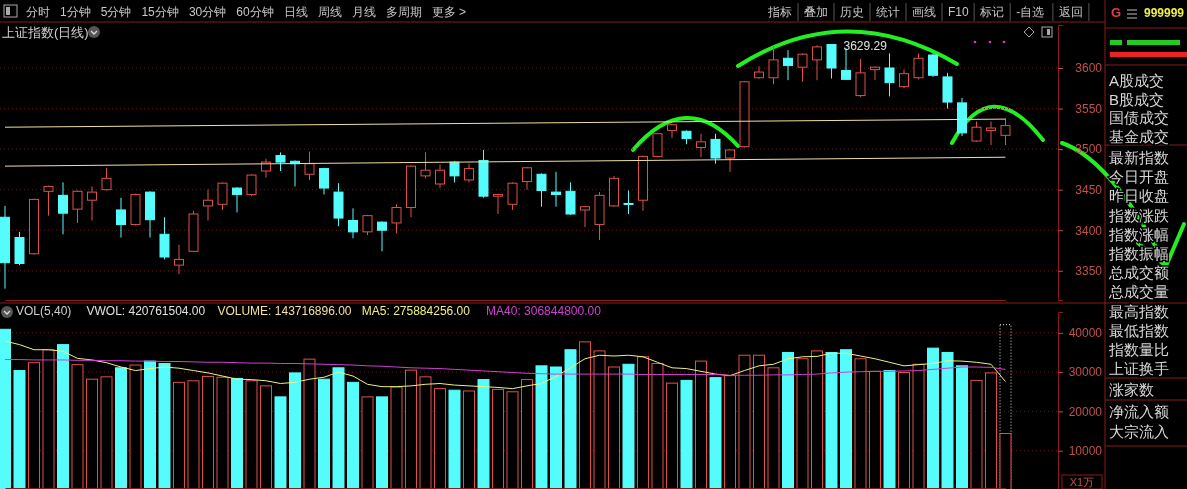  What do you see at coordinates (1085, 372) in the screenshot?
I see `y-tick-label: 30000` at bounding box center [1085, 372].